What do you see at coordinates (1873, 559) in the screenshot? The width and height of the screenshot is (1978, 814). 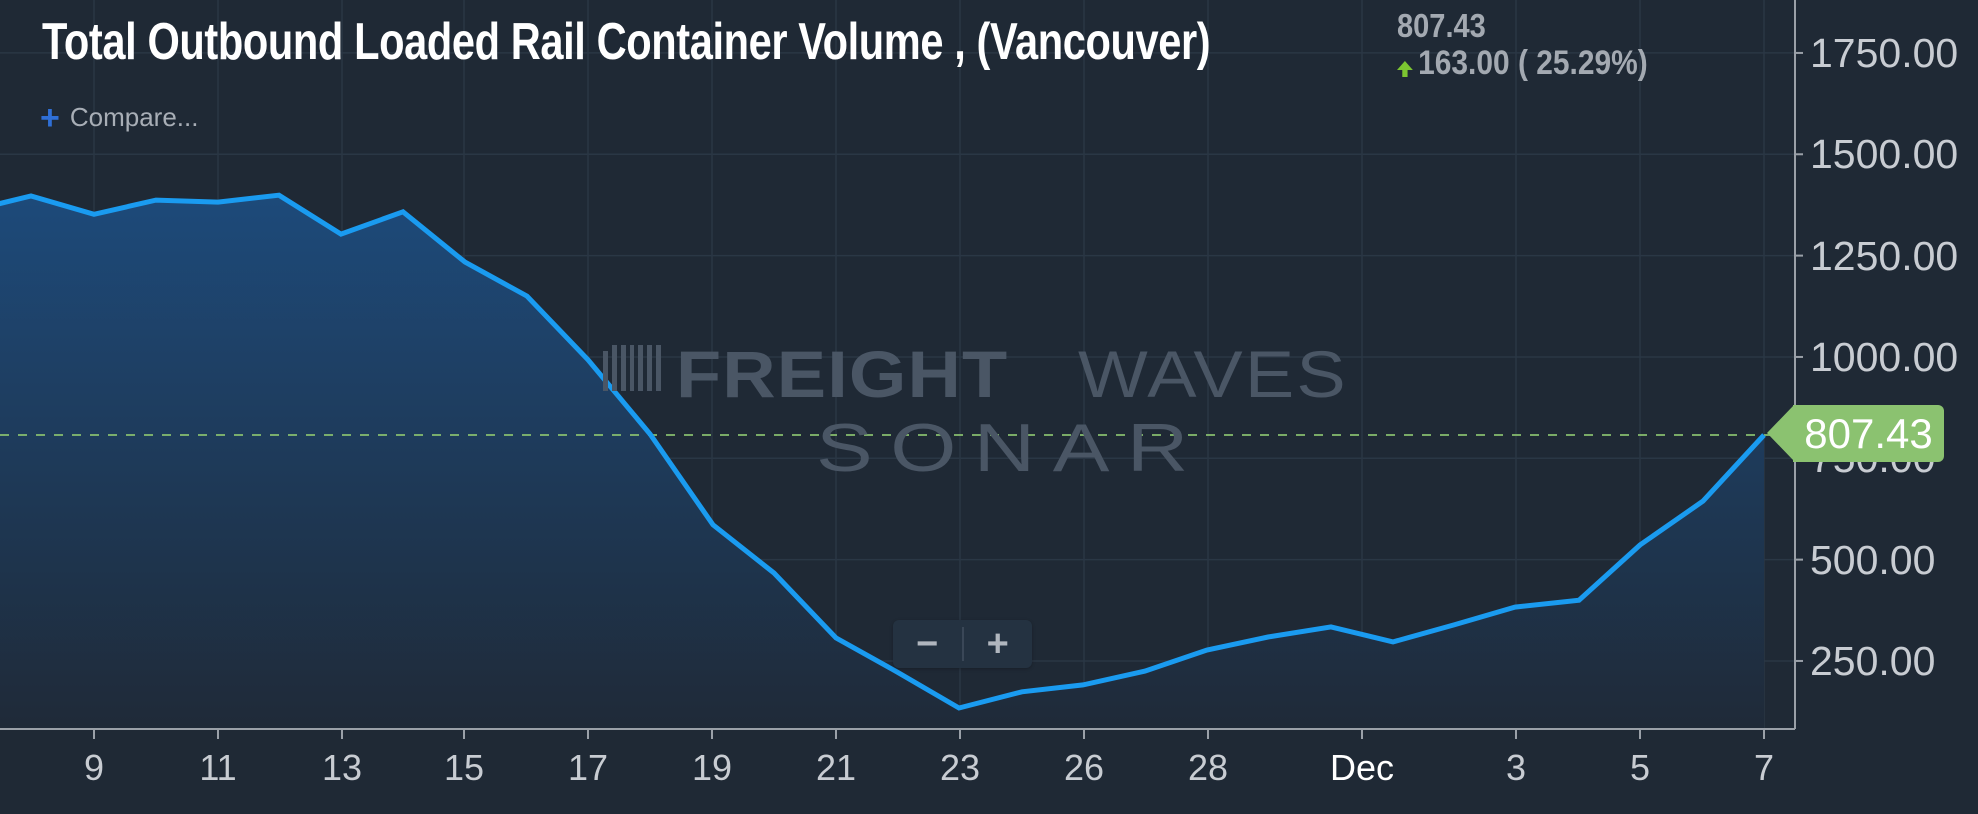 I see `y-axis-label: 500.00` at bounding box center [1873, 559].